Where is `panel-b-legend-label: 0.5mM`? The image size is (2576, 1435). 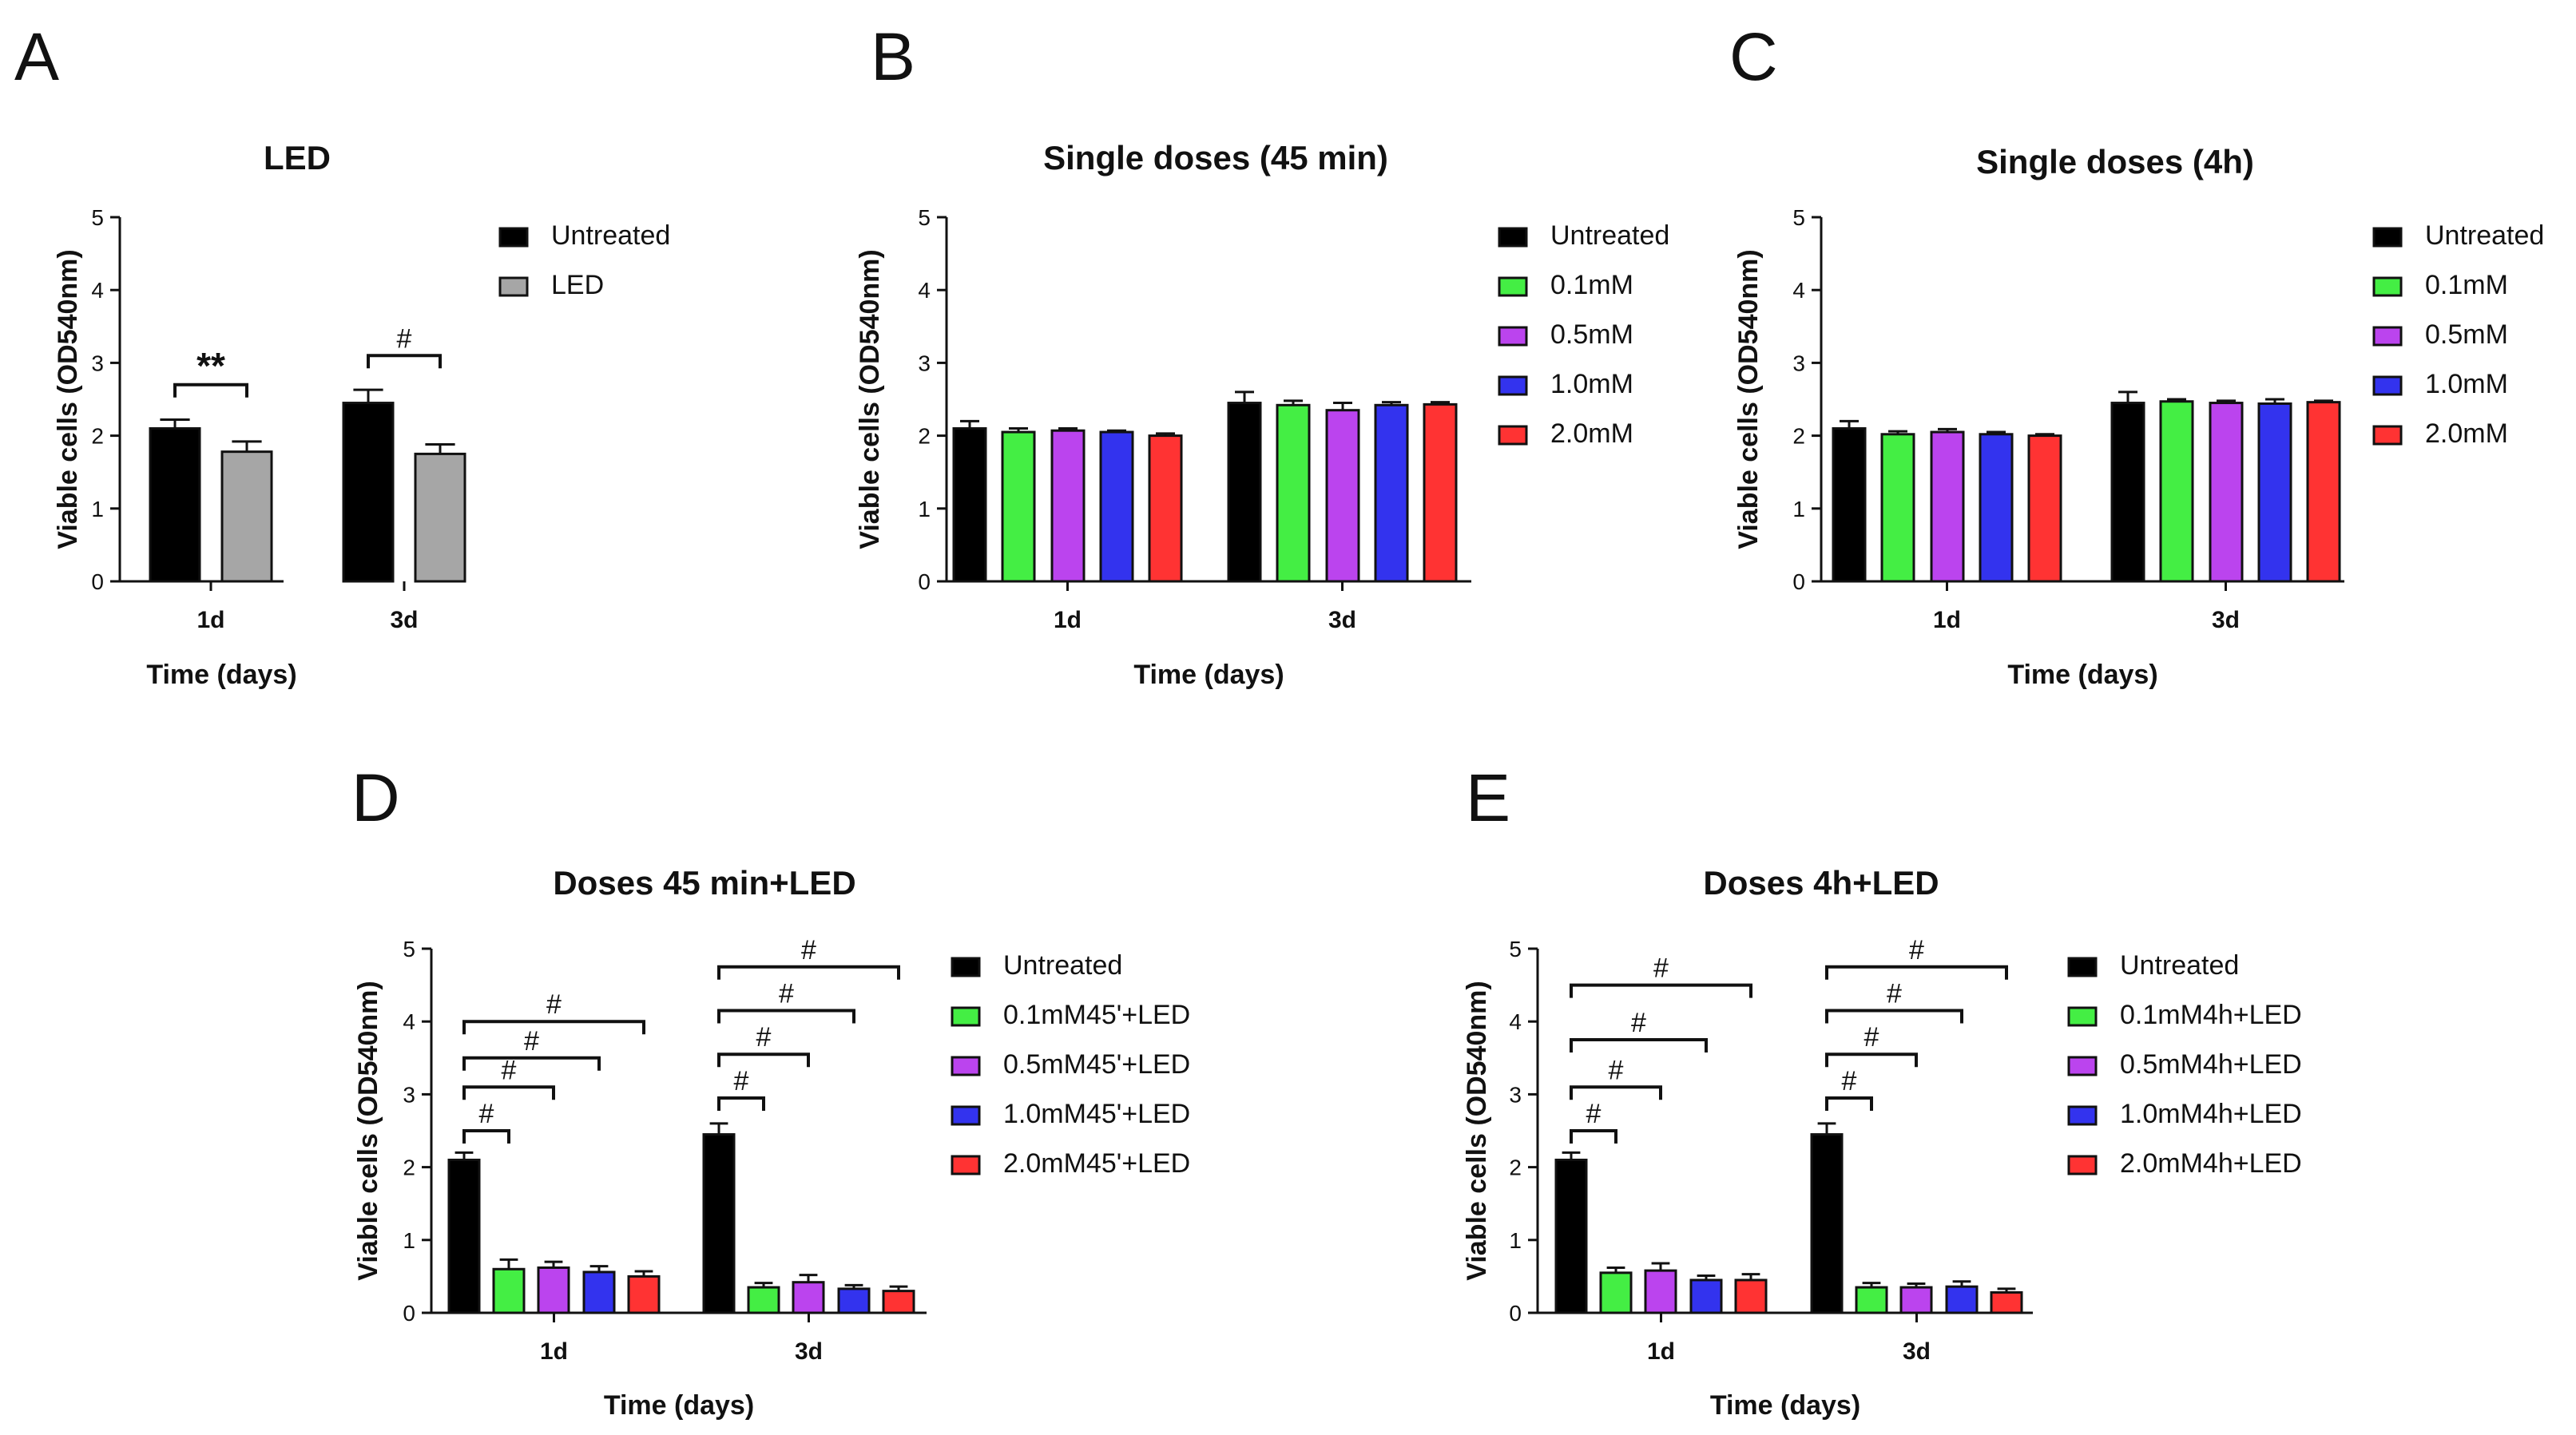
panel-b-legend-label: 0.5mM is located at coordinates (1591, 334).